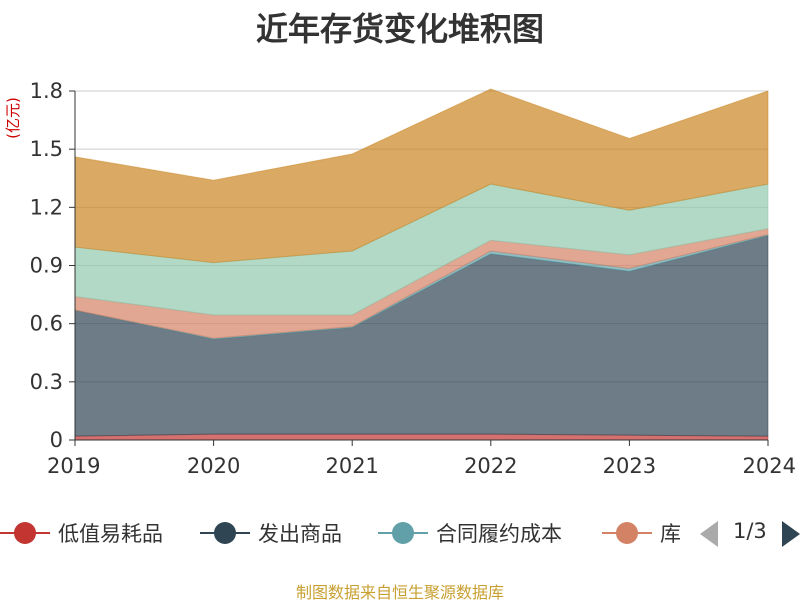 The height and width of the screenshot is (603, 800). I want to click on x-tick-label: 2024, so click(769, 466).